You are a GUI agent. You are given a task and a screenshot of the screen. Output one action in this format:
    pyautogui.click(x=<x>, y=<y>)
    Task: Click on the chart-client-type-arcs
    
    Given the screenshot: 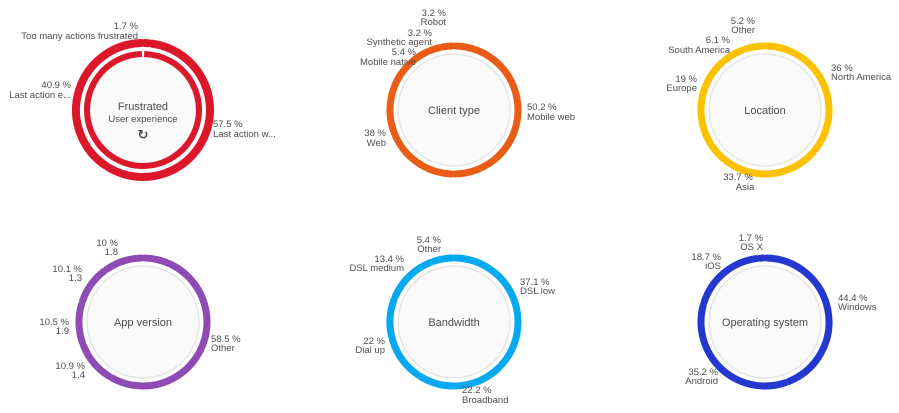 What is the action you would take?
    pyautogui.click(x=454, y=110)
    